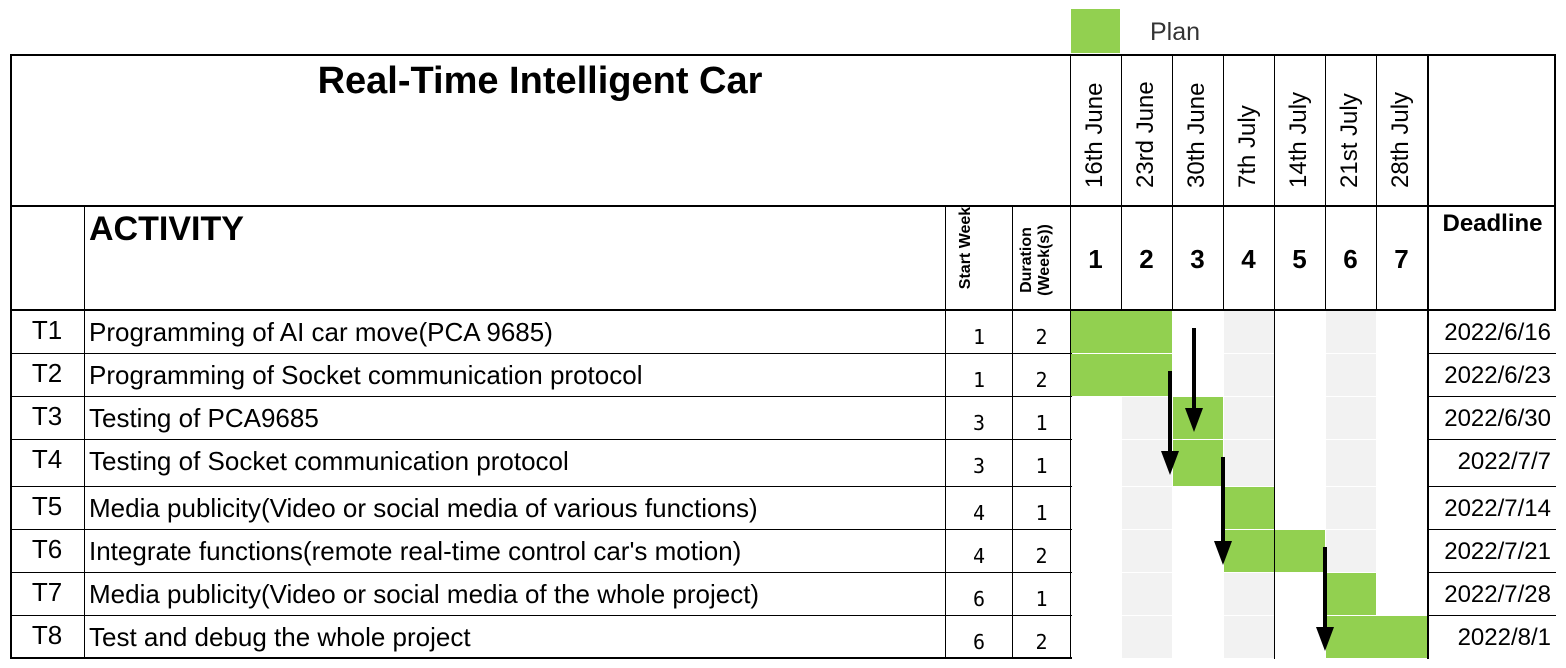 Image resolution: width=1566 pixels, height=668 pixels. I want to click on table-bottom-border, so click(541, 658).